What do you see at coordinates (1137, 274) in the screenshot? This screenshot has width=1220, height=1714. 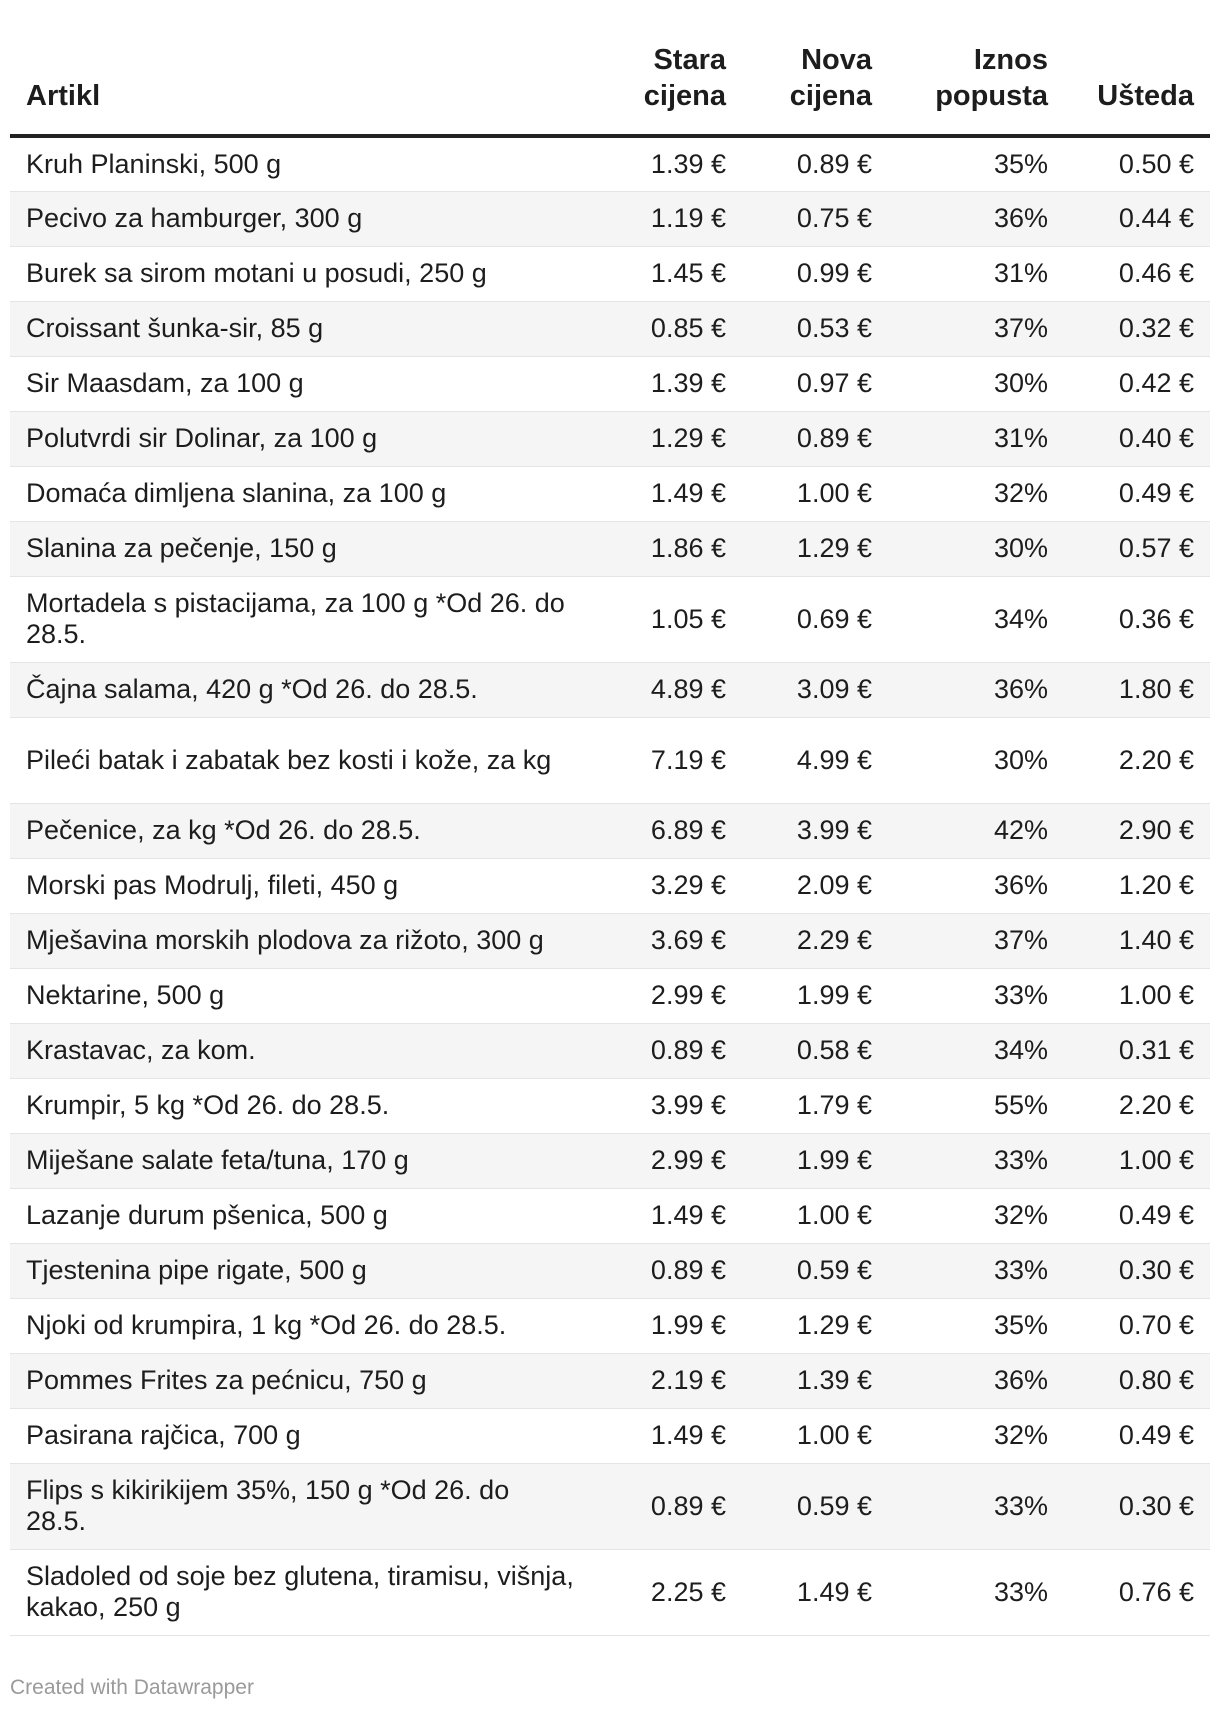 I see `cell-usteda: 0.46 €` at bounding box center [1137, 274].